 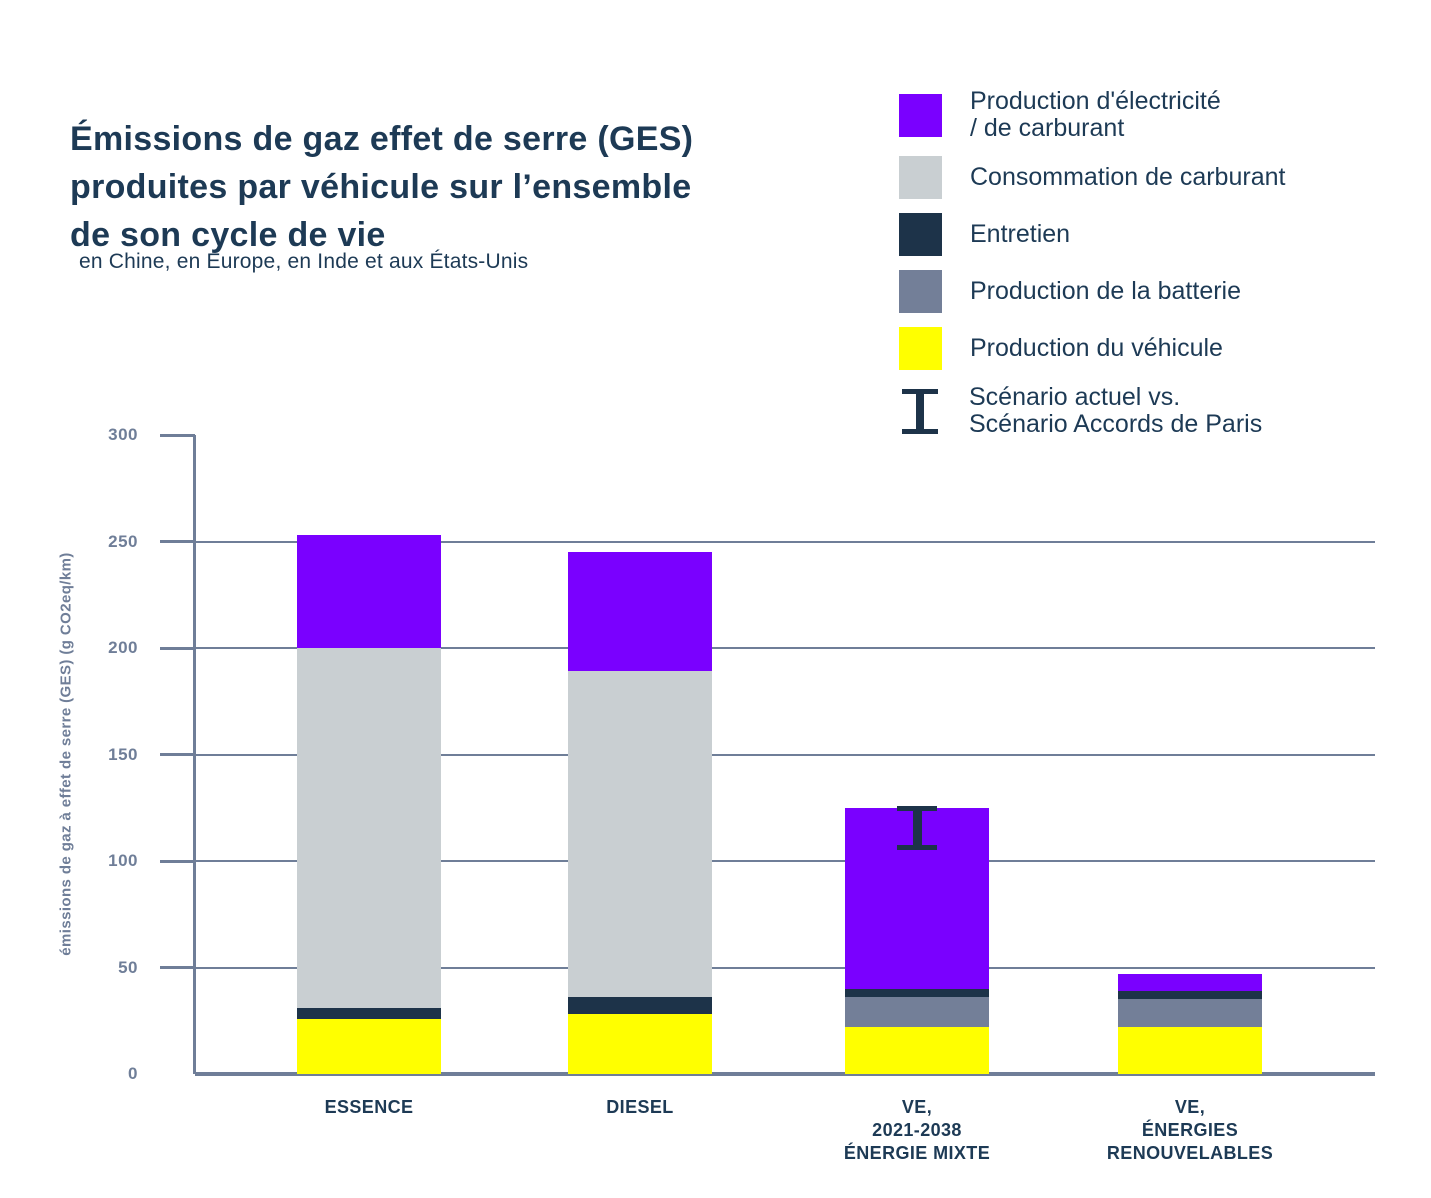 I want to click on legend-item-0: Production d'électricité / de carburant, so click(x=1092, y=115).